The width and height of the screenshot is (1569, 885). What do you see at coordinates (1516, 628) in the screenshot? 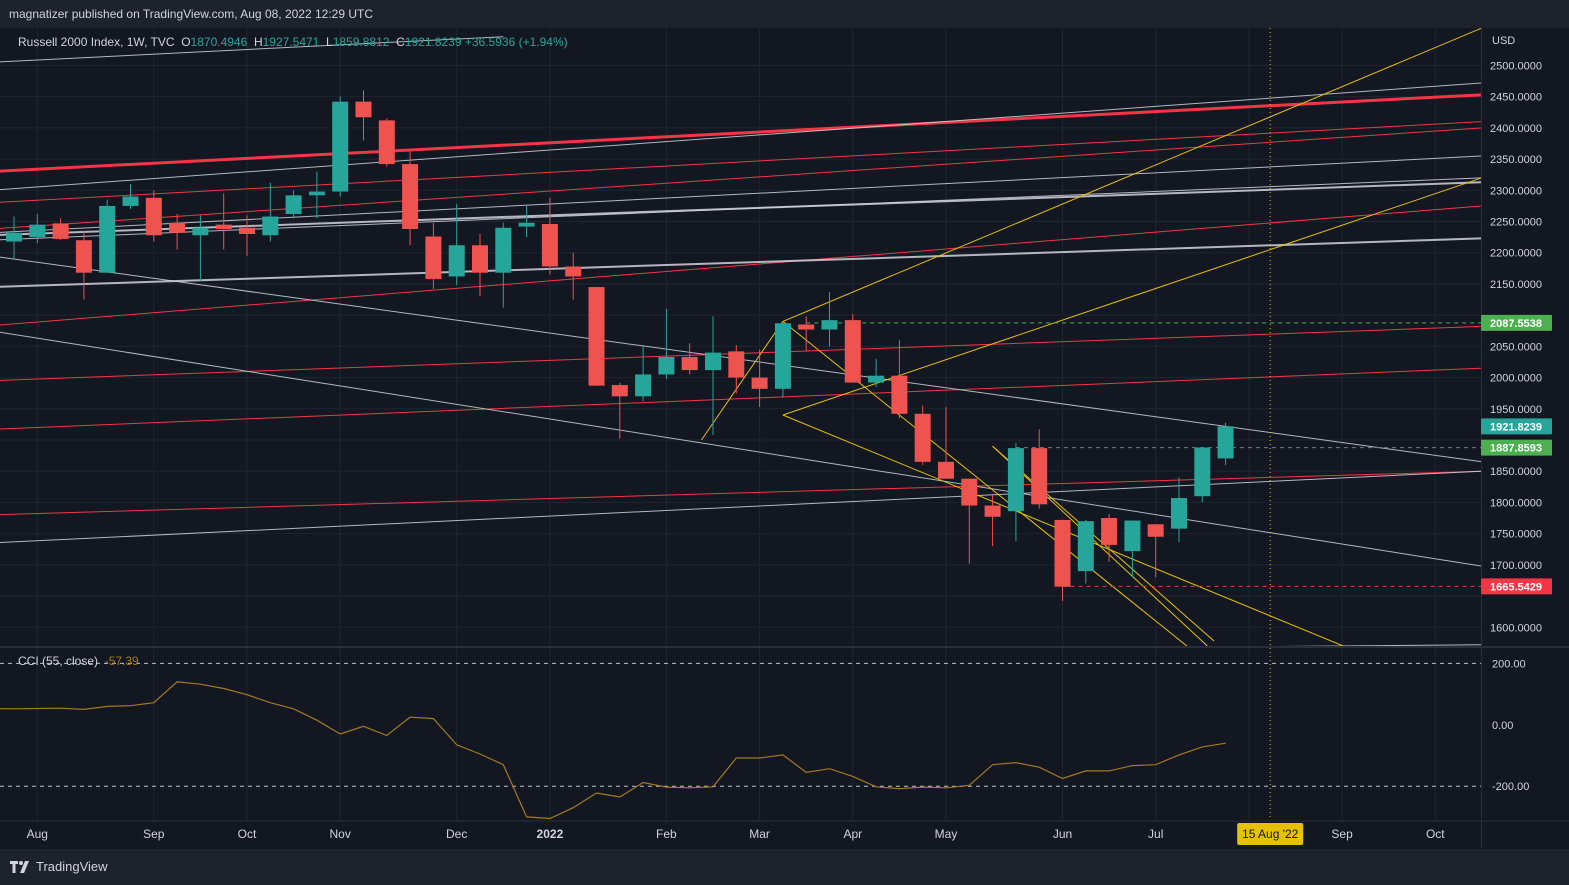
I see `price-tick-label: 1600.0000` at bounding box center [1516, 628].